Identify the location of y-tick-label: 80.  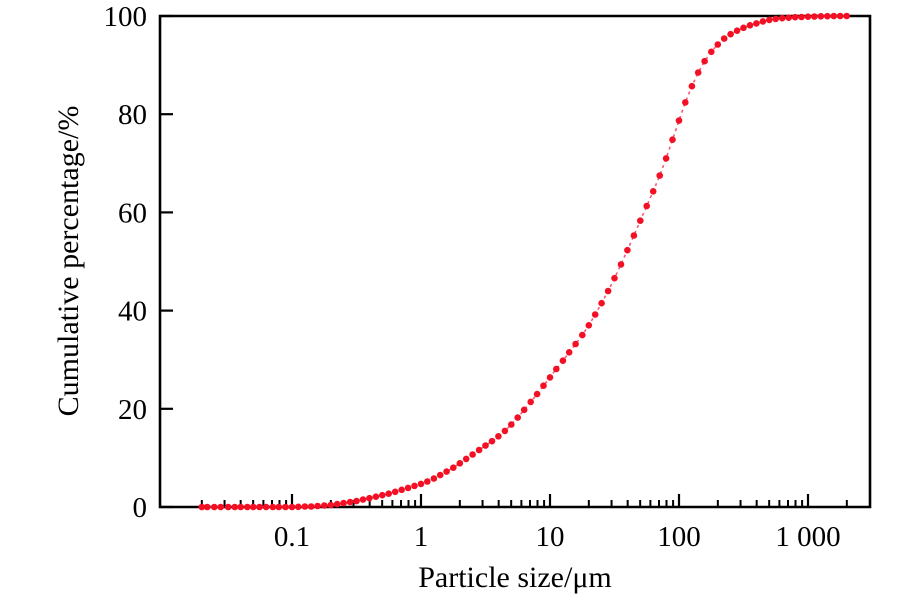
(132, 115).